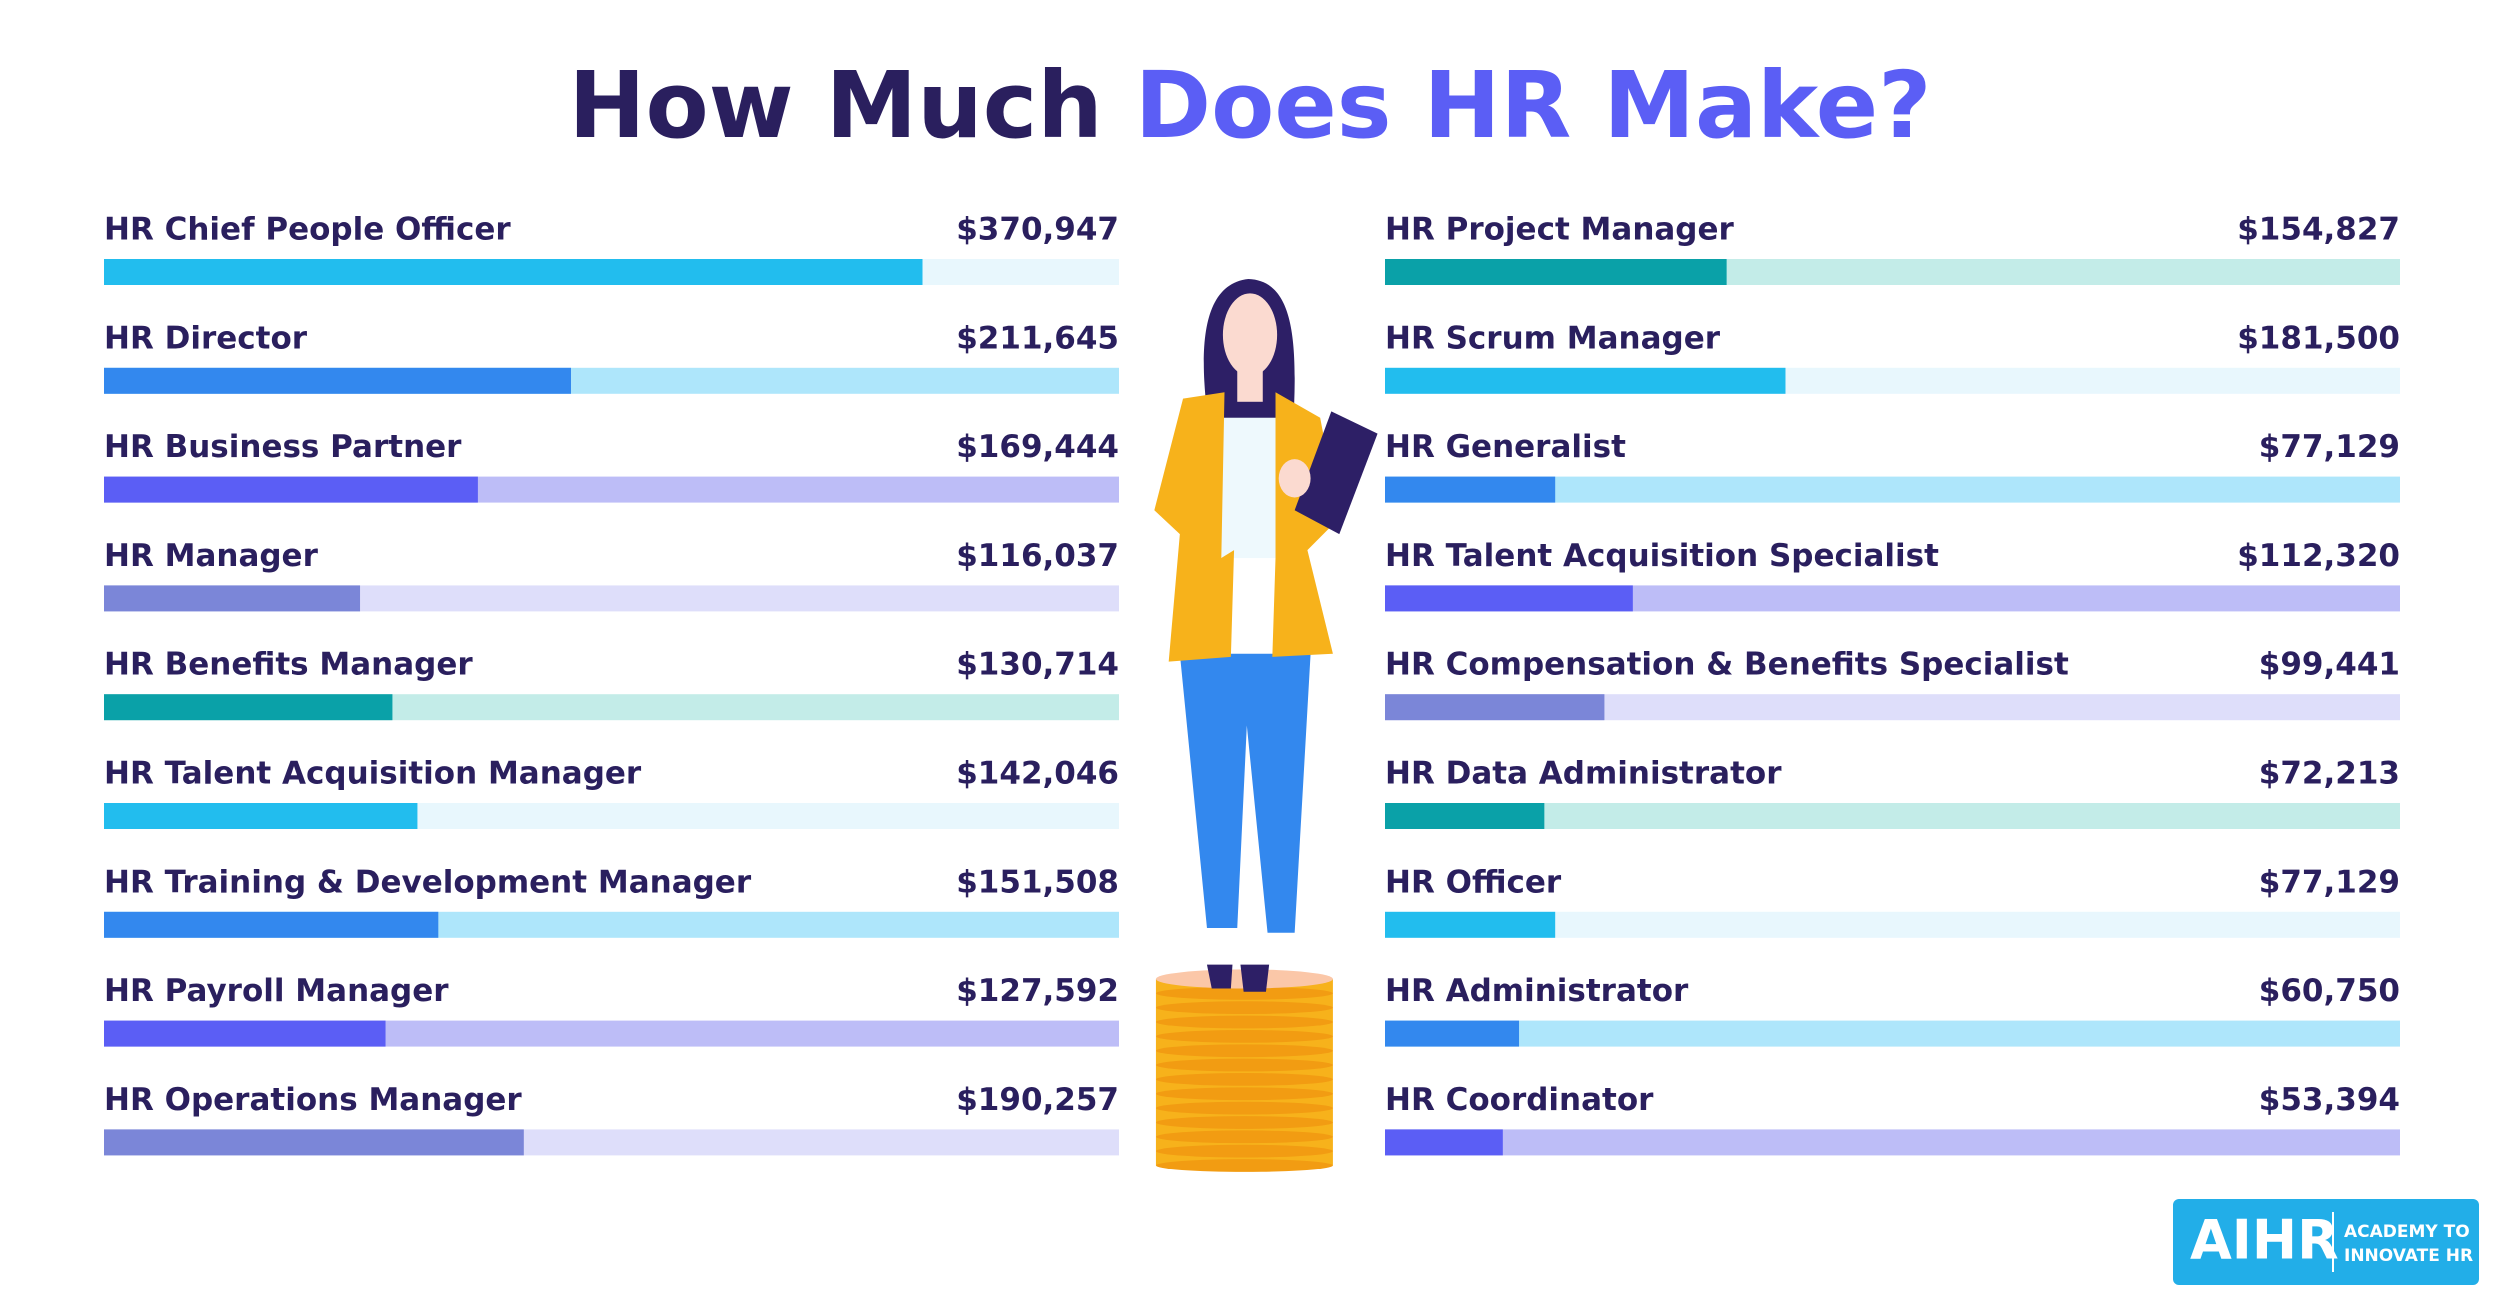 Image resolution: width=2500 pixels, height=1307 pixels. Describe the element at coordinates (313, 1100) in the screenshot. I see `category-label: HR Operations Manager` at that location.